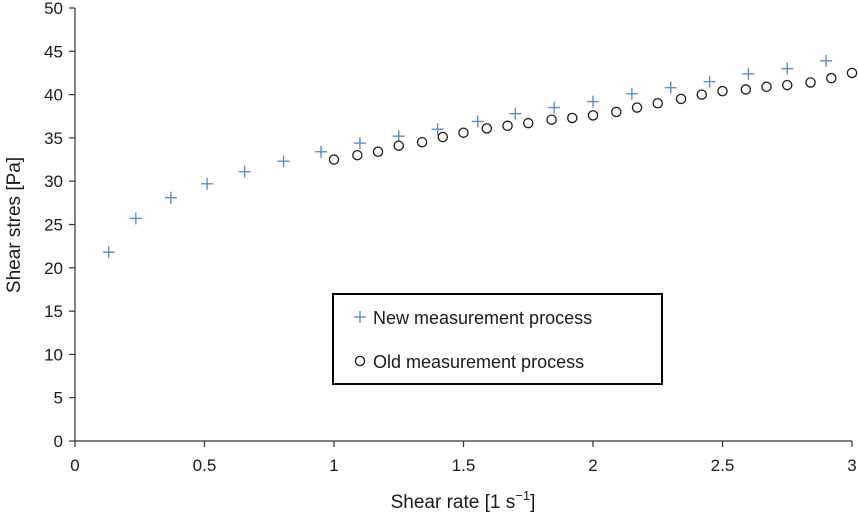 This screenshot has width=858, height=518. What do you see at coordinates (14, 225) in the screenshot?
I see `y-axis-title: Shear stres [Pa]` at bounding box center [14, 225].